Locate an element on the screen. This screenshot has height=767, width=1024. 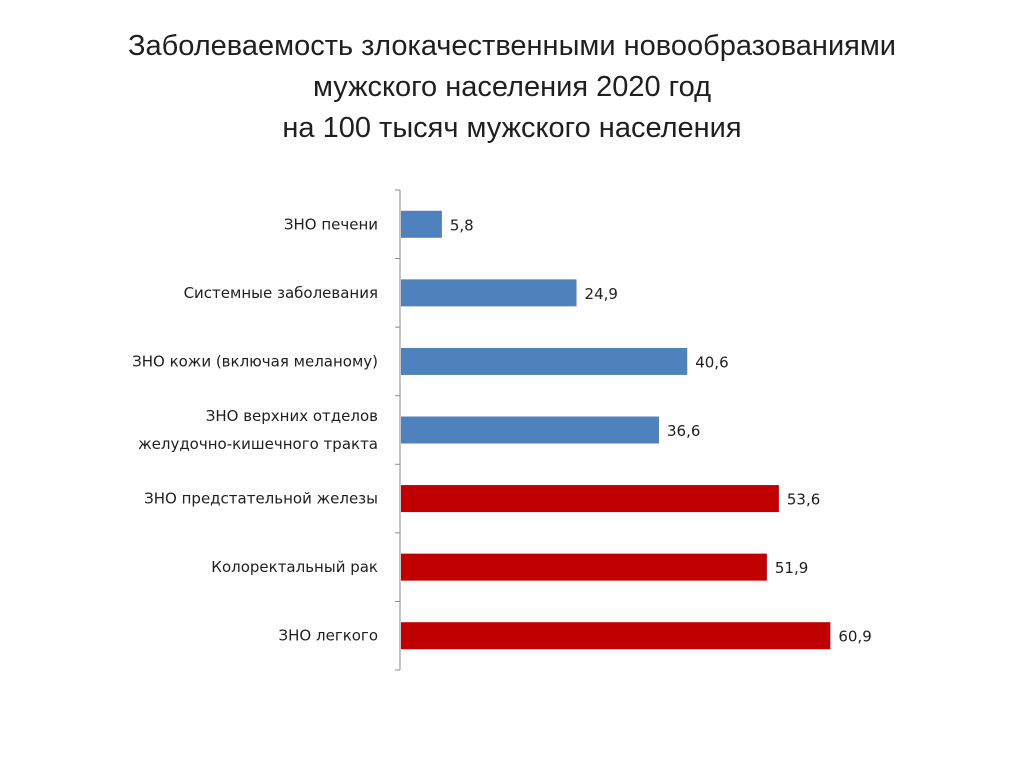
category-label-line: Колоректальный рак is located at coordinates (294, 567).